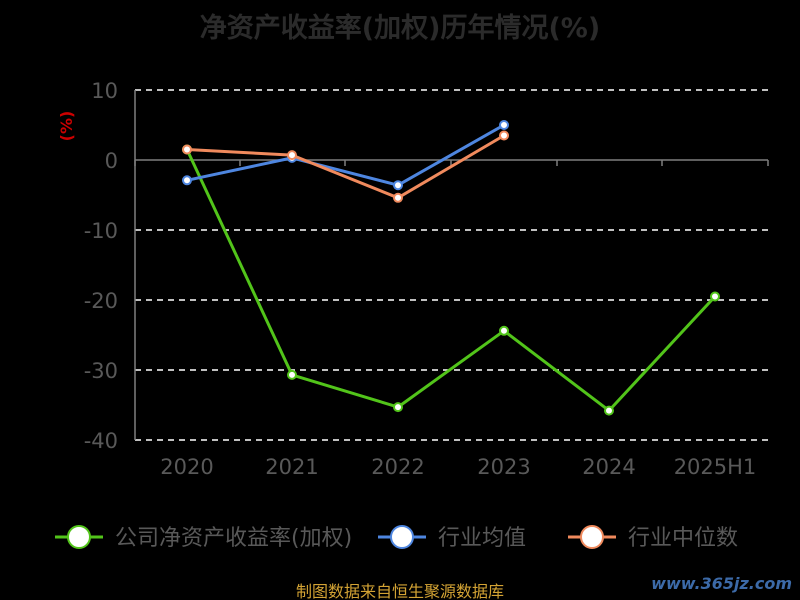 The height and width of the screenshot is (600, 800). Describe the element at coordinates (101, 441) in the screenshot. I see `y-tick-label: -40` at that location.